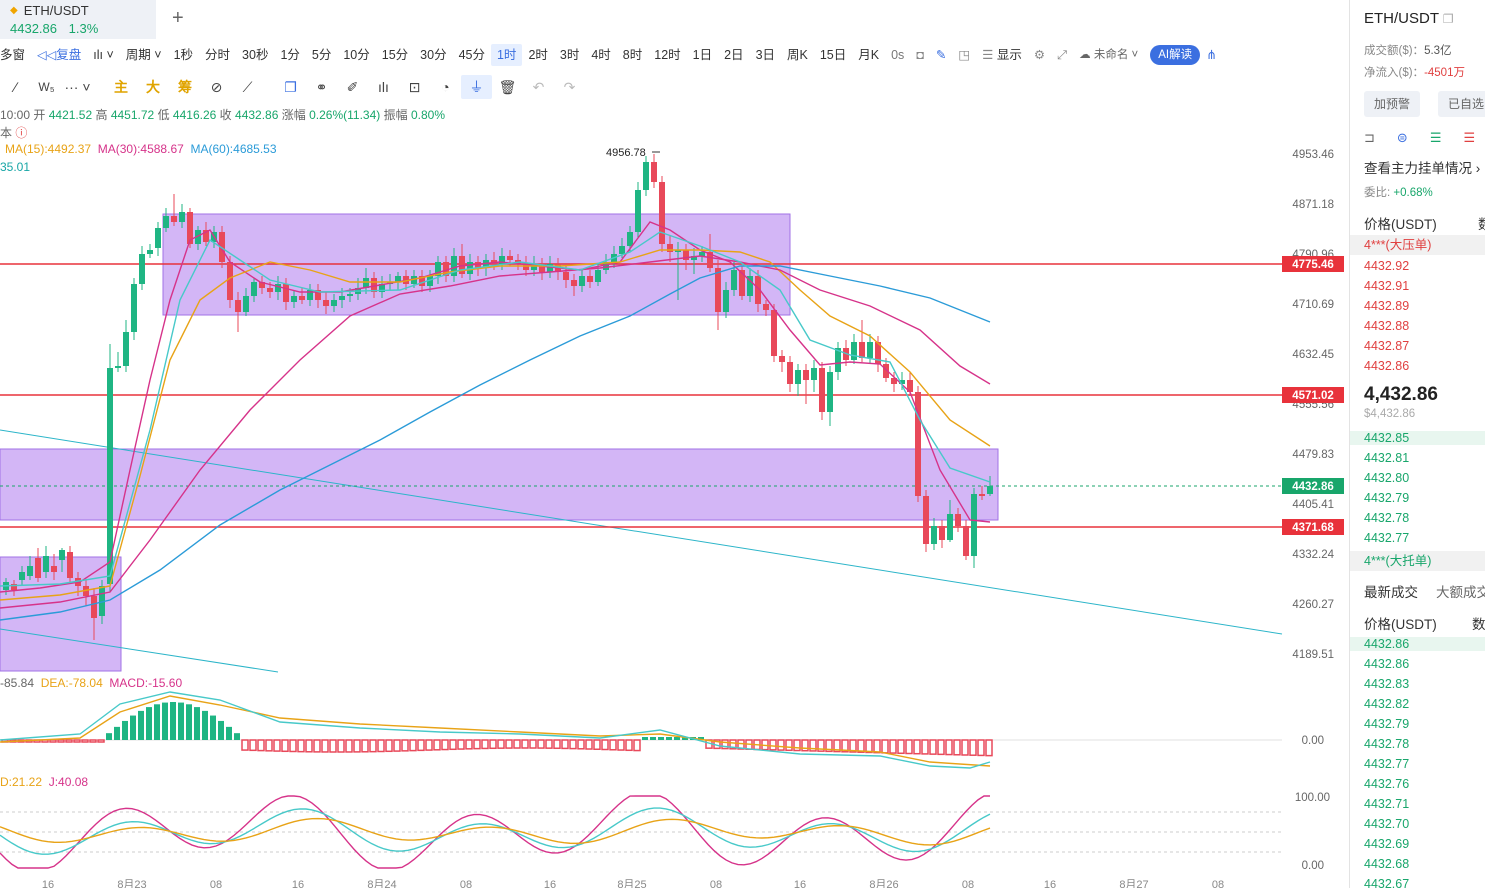 This screenshot has height=888, width=1485. What do you see at coordinates (1387, 764) in the screenshot?
I see `trade-row: 4432.77` at bounding box center [1387, 764].